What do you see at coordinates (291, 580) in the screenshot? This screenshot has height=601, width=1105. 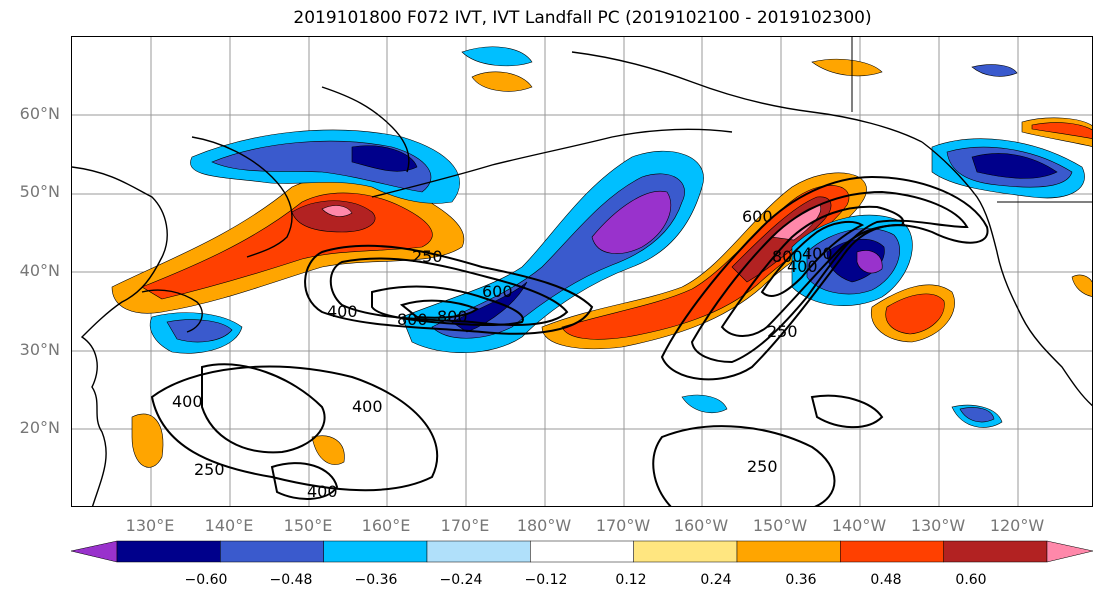 I see `cb-tick-2: −0.48` at bounding box center [291, 580].